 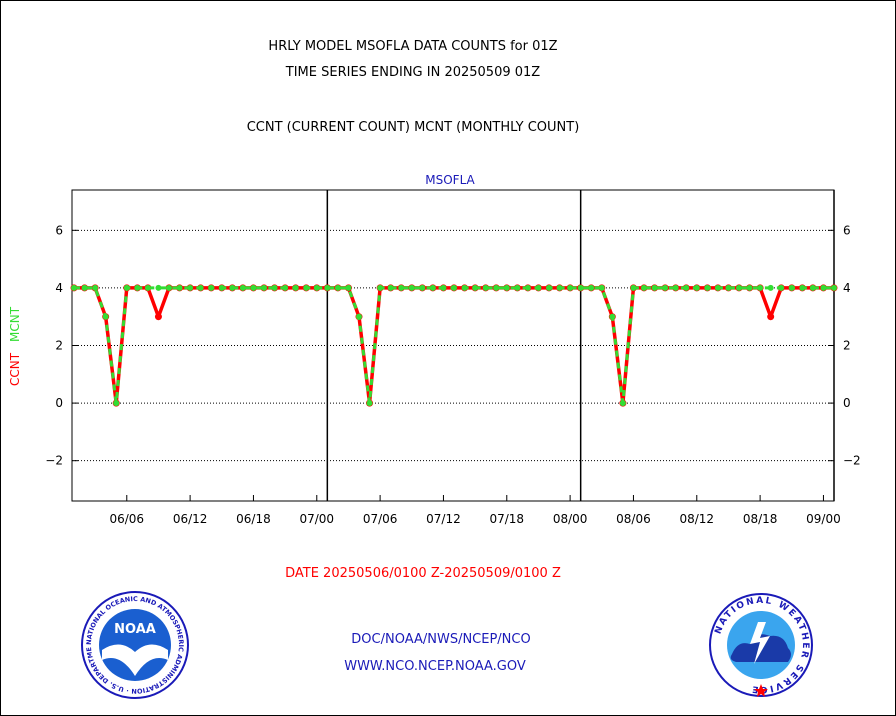 What do you see at coordinates (696, 519) in the screenshot?
I see `x-tick-label: 08/12` at bounding box center [696, 519].